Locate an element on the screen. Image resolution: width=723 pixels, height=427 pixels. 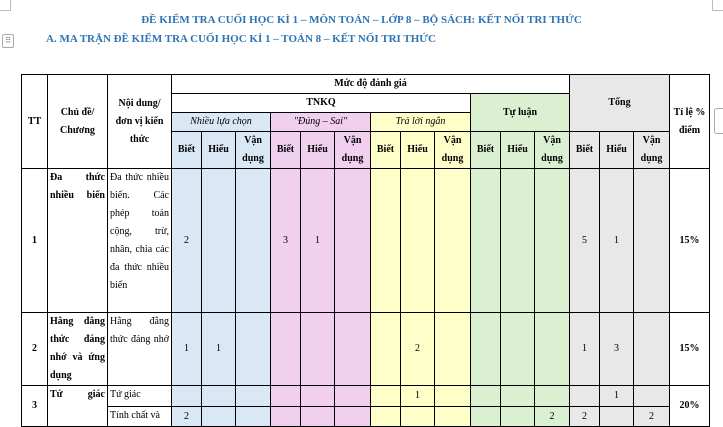
header-chu-de: Chủ đề/ Chương is located at coordinates (77, 121).